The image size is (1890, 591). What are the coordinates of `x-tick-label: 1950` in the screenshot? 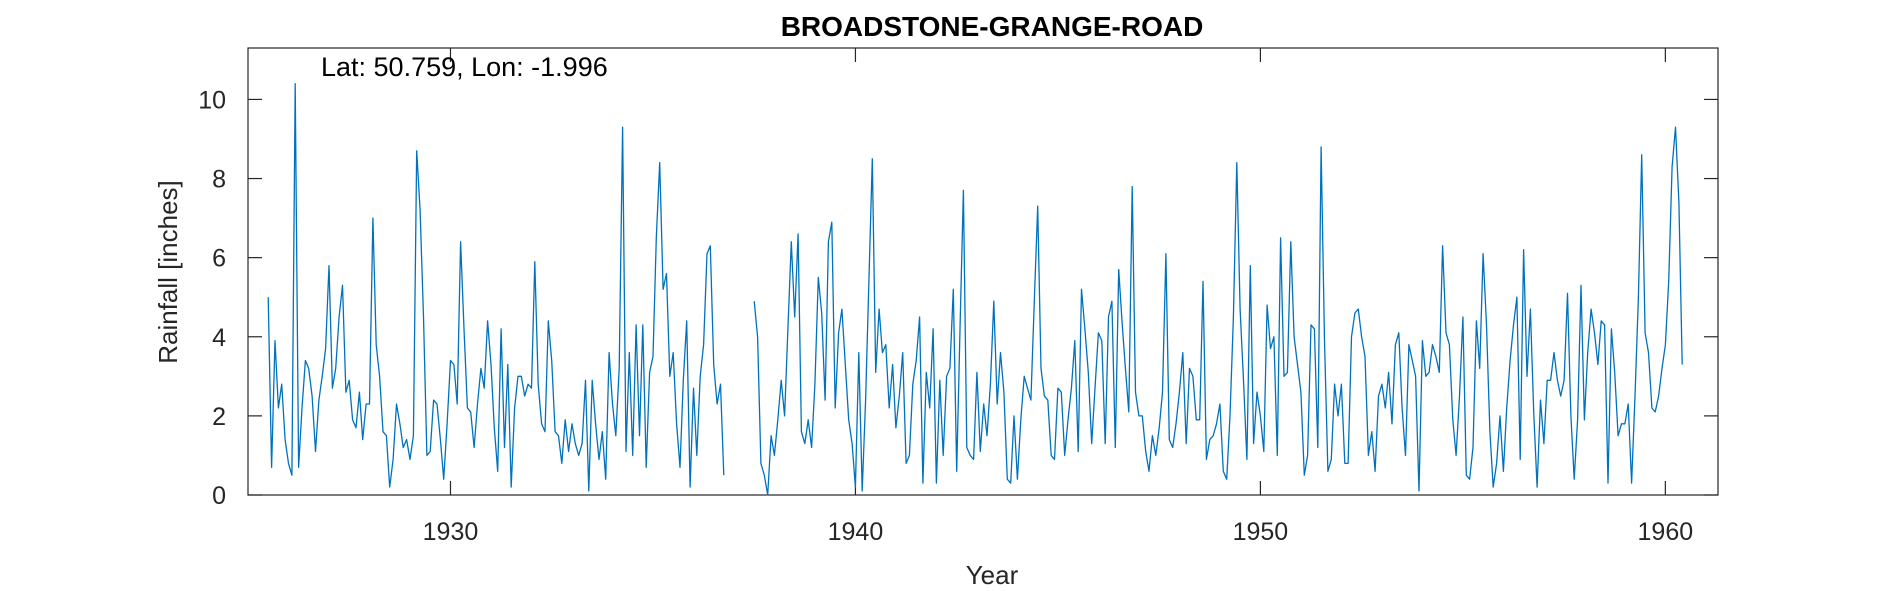 It's located at (1261, 532).